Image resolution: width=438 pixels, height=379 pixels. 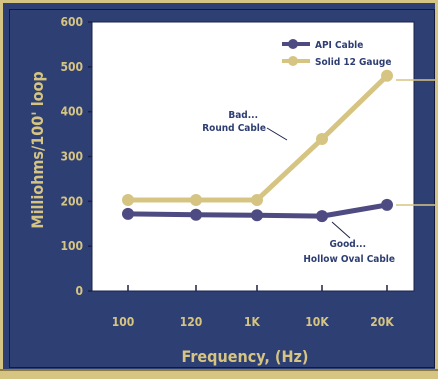 What do you see at coordinates (339, 45) in the screenshot?
I see `legend-label: API Cable` at bounding box center [339, 45].